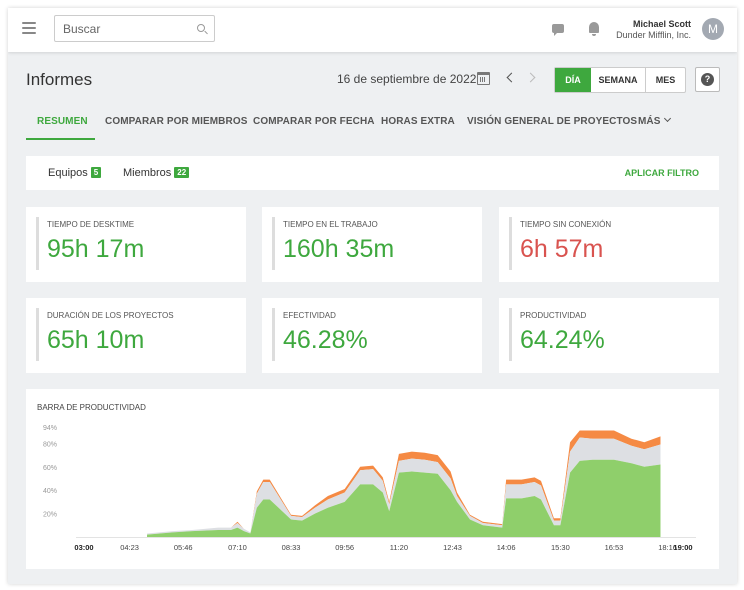 This screenshot has width=744, height=590. I want to click on y-tick-label: 60%, so click(50, 468).